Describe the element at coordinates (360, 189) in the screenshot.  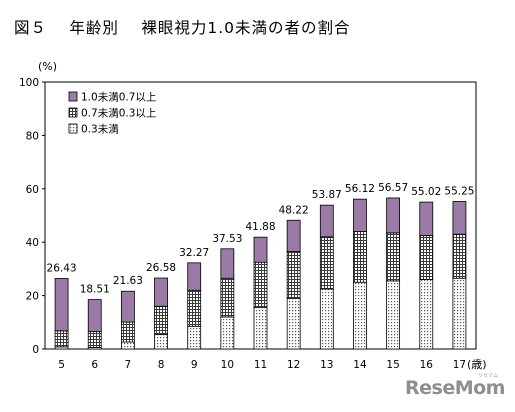
I see `bar-total-label: 56.12` at that location.